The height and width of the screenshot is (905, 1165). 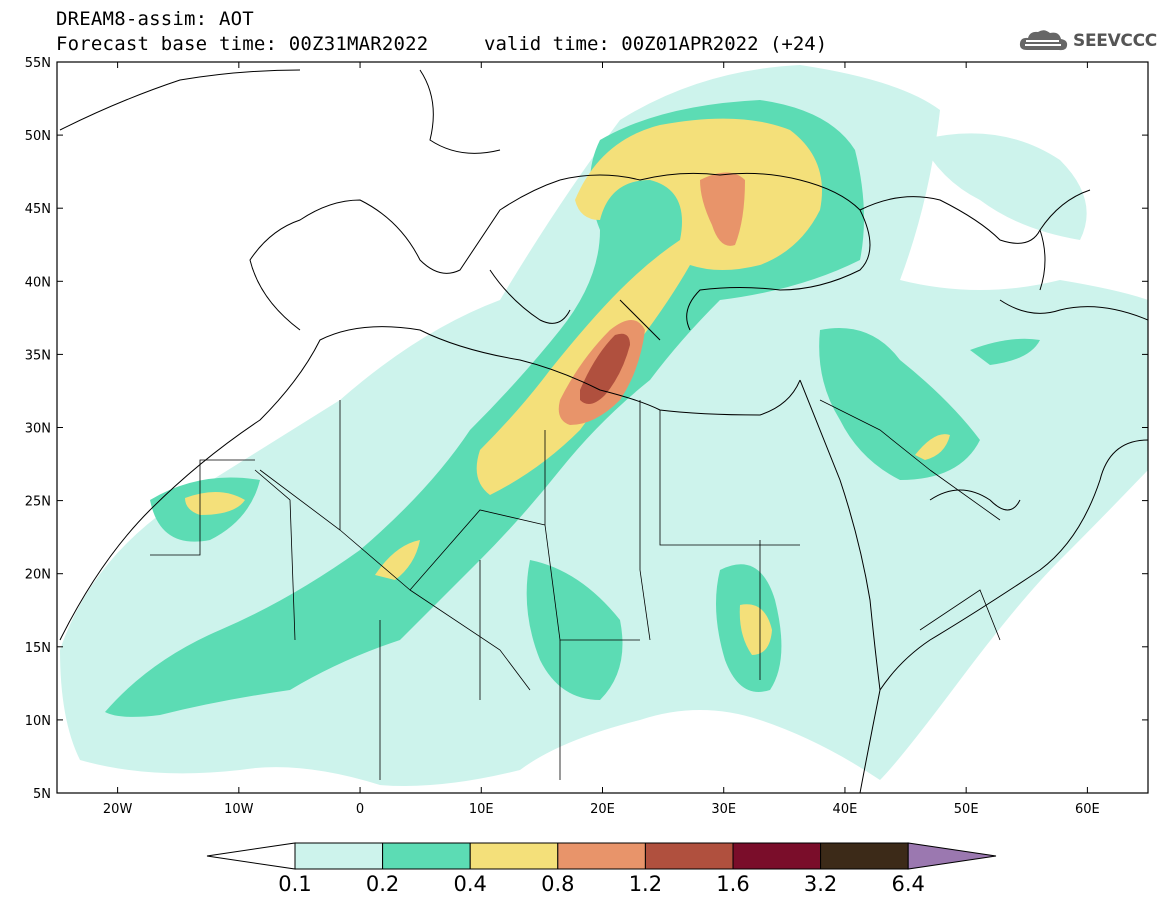 I want to click on seevccc-logo: SEEVCCC, so click(x=1087, y=41).